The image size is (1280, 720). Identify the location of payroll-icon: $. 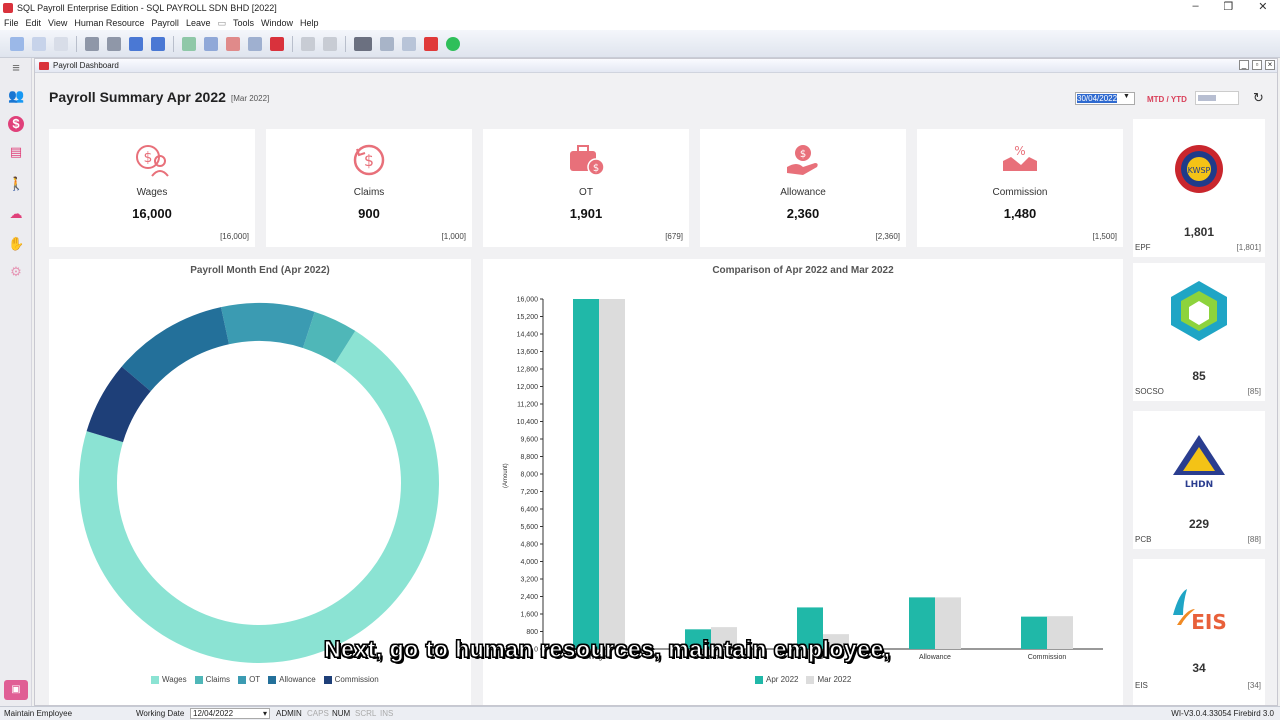
(16, 124).